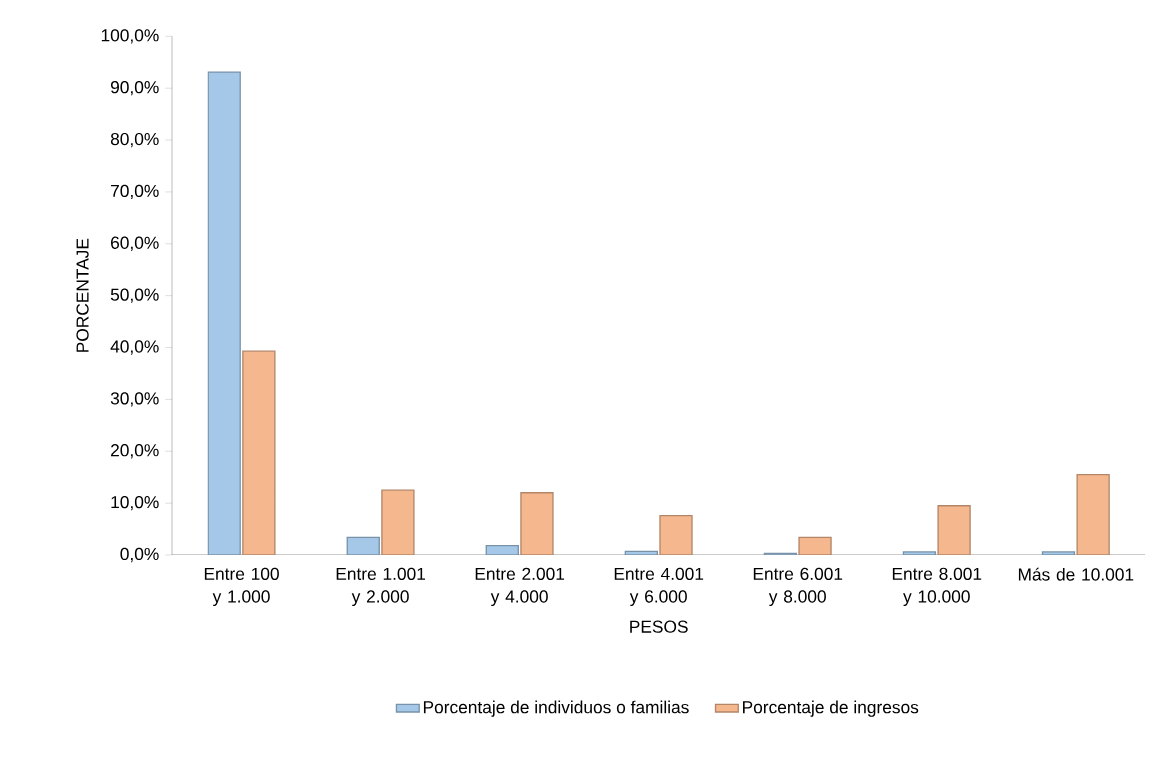 Image resolution: width=1170 pixels, height=759 pixels. What do you see at coordinates (134, 88) in the screenshot?
I see `y-tick-label: 90,0%` at bounding box center [134, 88].